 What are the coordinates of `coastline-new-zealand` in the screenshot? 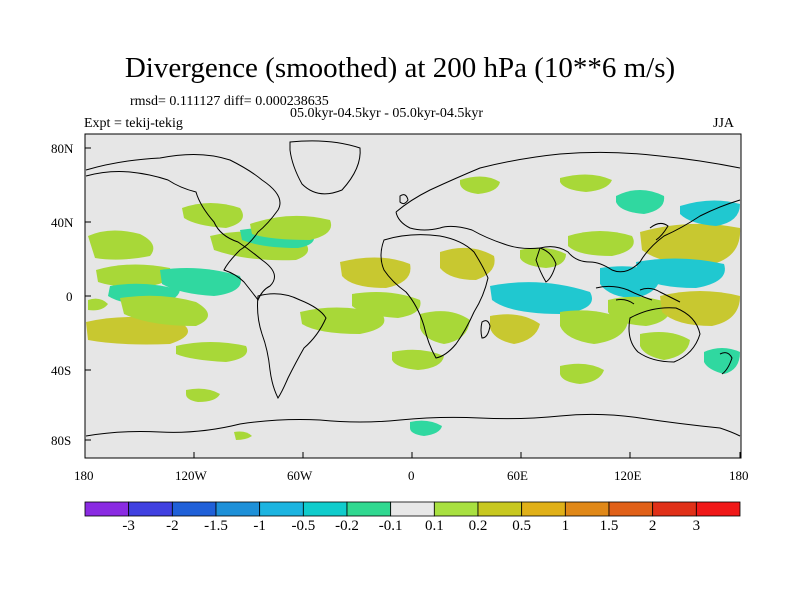 It's located at (726, 363).